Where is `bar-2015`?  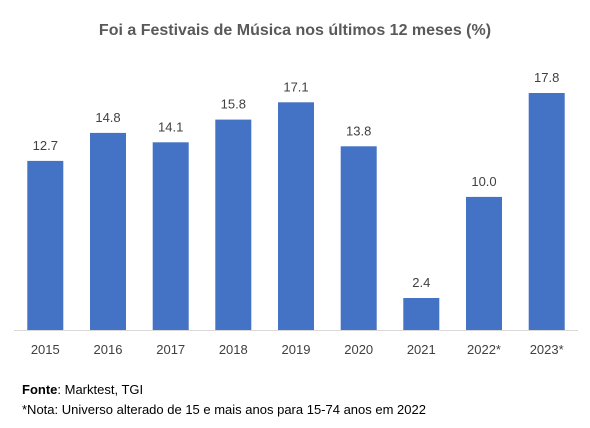
bar-2015 is located at coordinates (45, 245).